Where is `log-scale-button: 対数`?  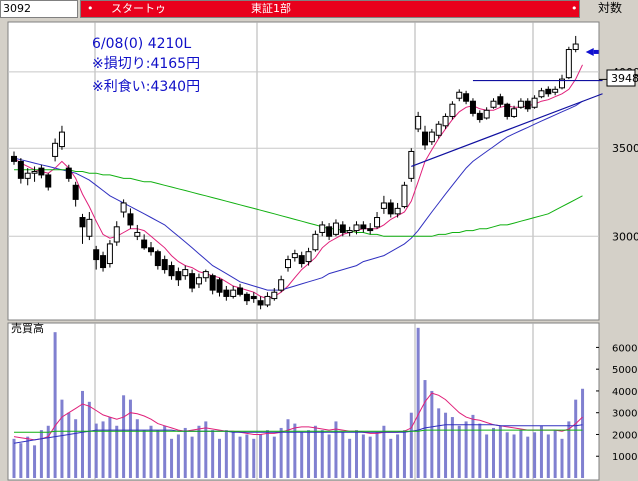
log-scale-button: 対数 is located at coordinates (610, 9).